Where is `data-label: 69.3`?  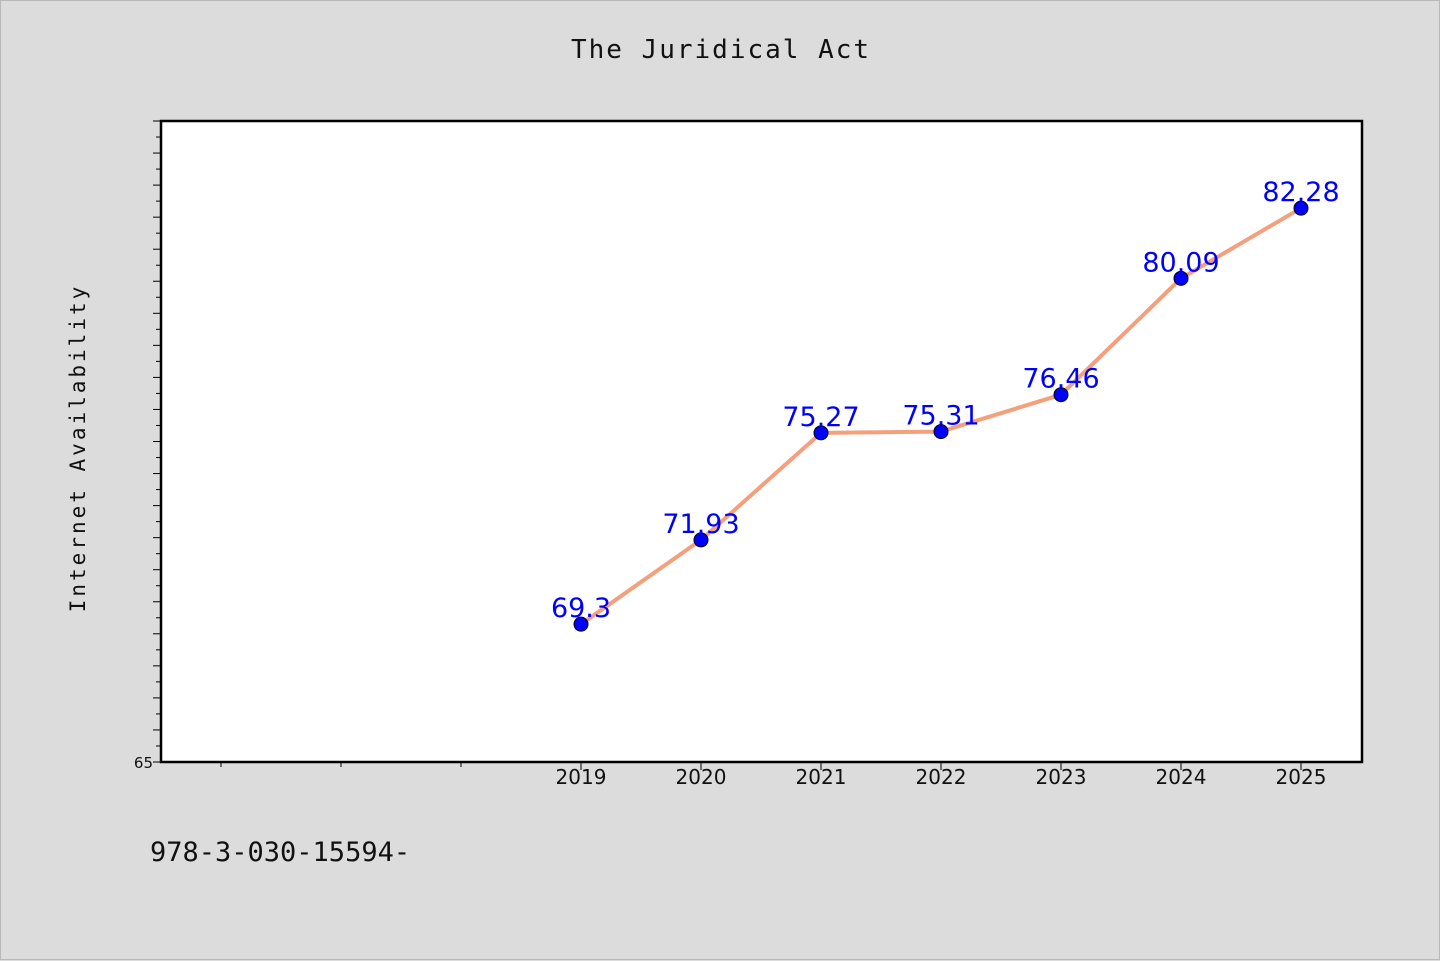
data-label: 69.3 is located at coordinates (581, 608).